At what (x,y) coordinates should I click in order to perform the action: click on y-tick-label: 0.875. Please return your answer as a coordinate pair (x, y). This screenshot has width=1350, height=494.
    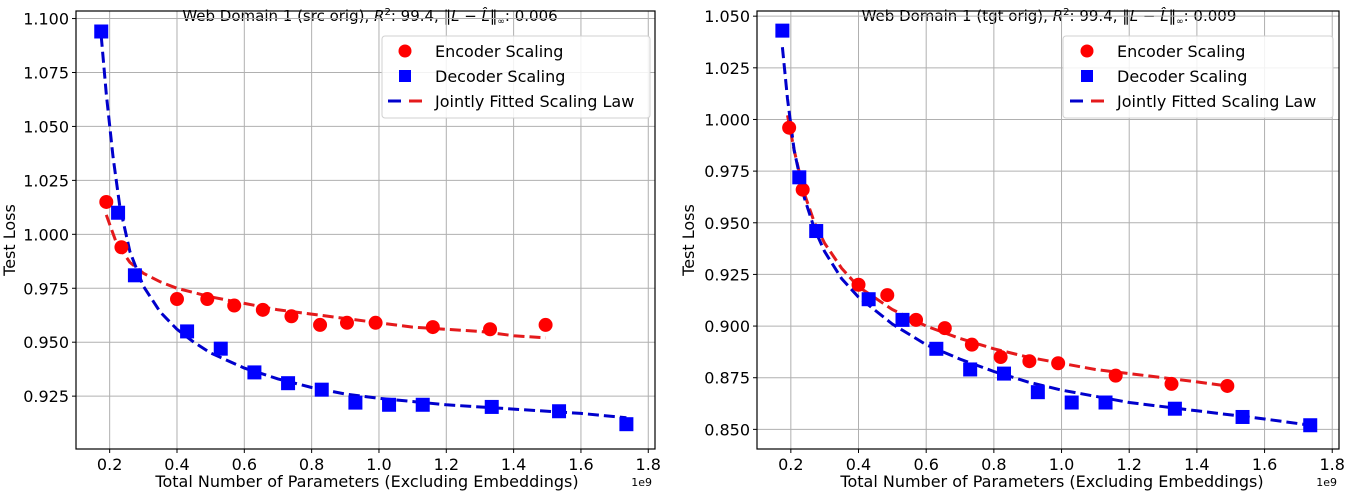
    Looking at the image, I should click on (727, 378).